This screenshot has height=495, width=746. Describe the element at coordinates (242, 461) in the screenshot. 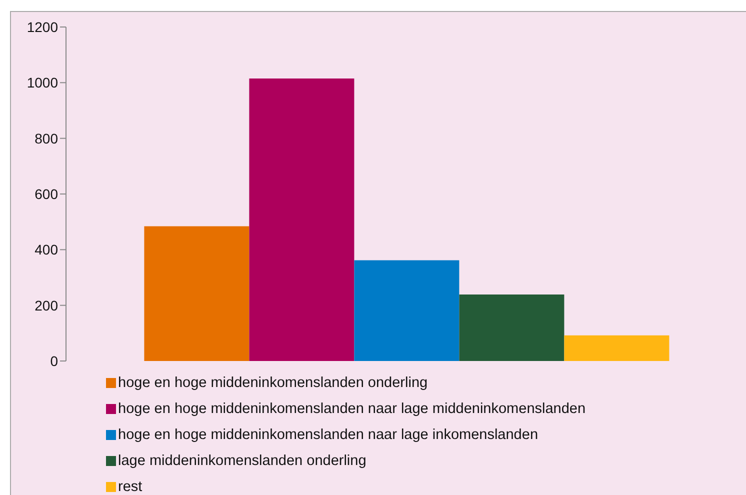

I see `legend-label: lage middeninkomenslanden onderling` at that location.